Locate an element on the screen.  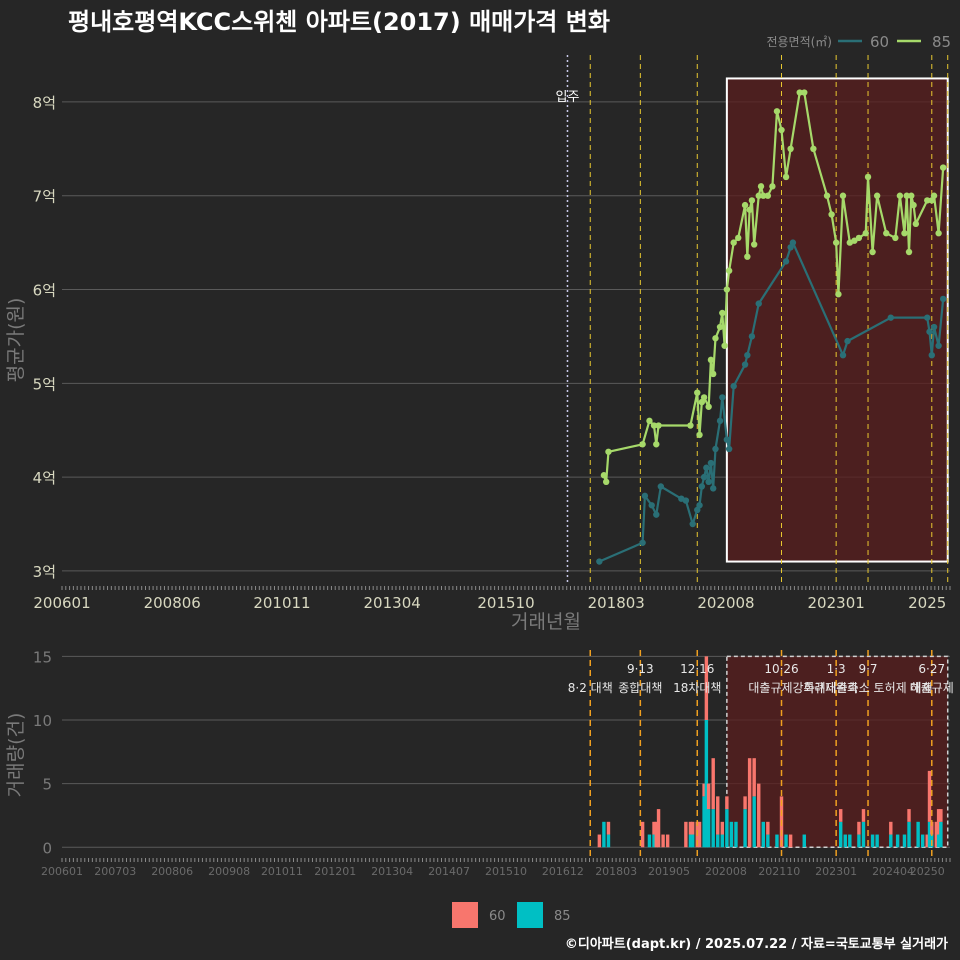
x-tick-label: 201201 is located at coordinates (335, 871).